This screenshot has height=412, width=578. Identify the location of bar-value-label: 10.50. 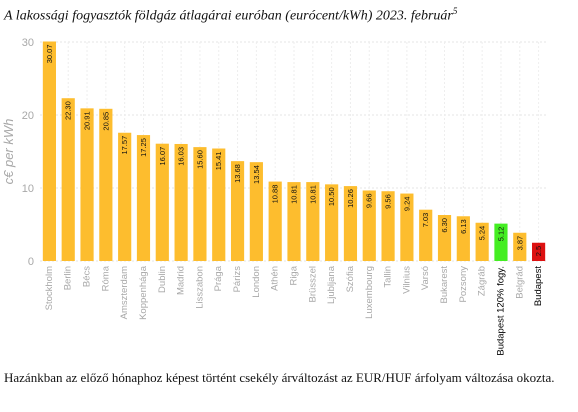
(331, 196).